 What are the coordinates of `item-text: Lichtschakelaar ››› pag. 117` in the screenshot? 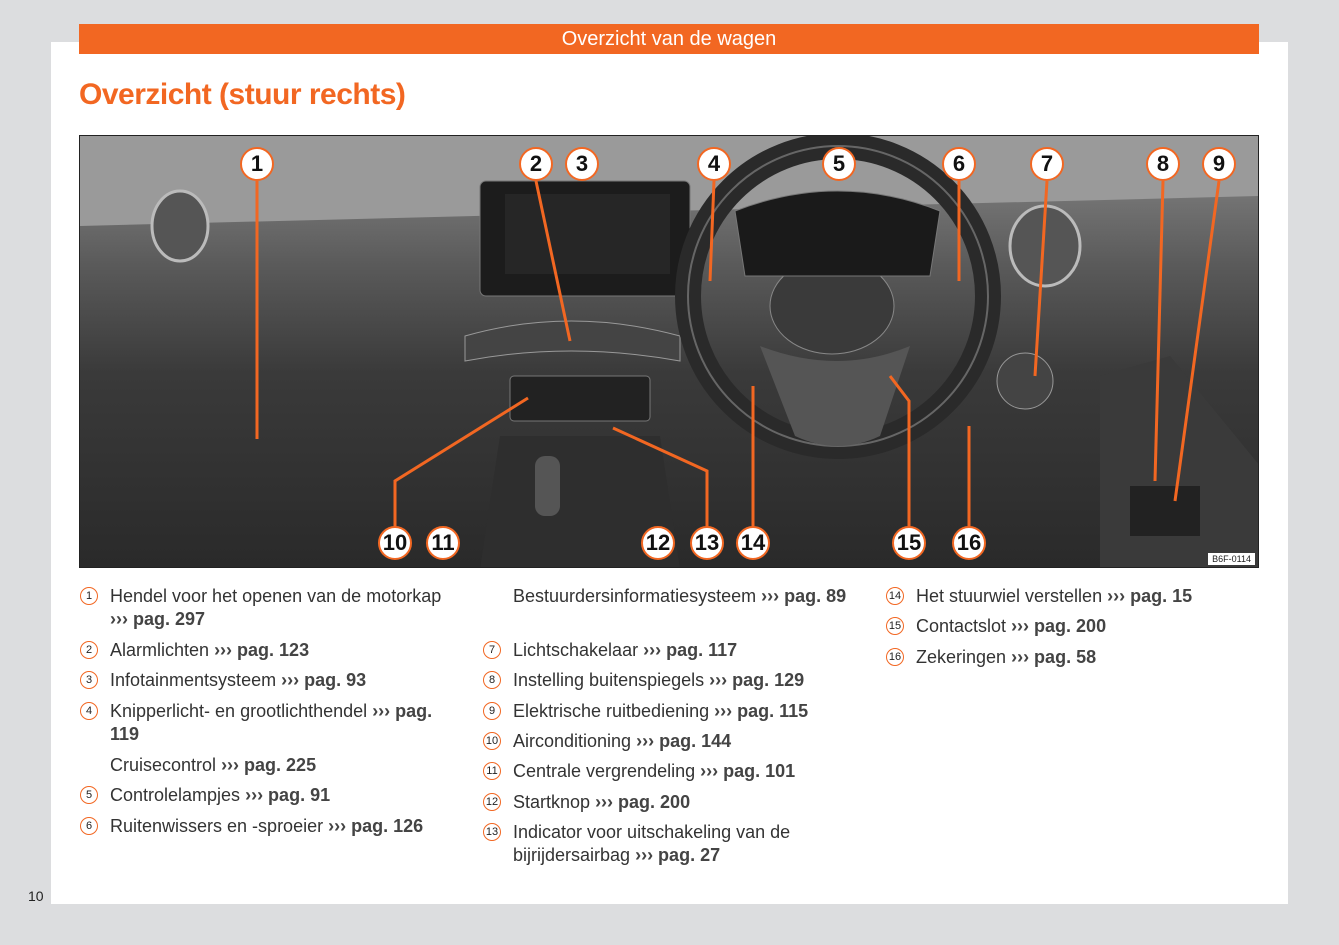 It's located at (673, 650).